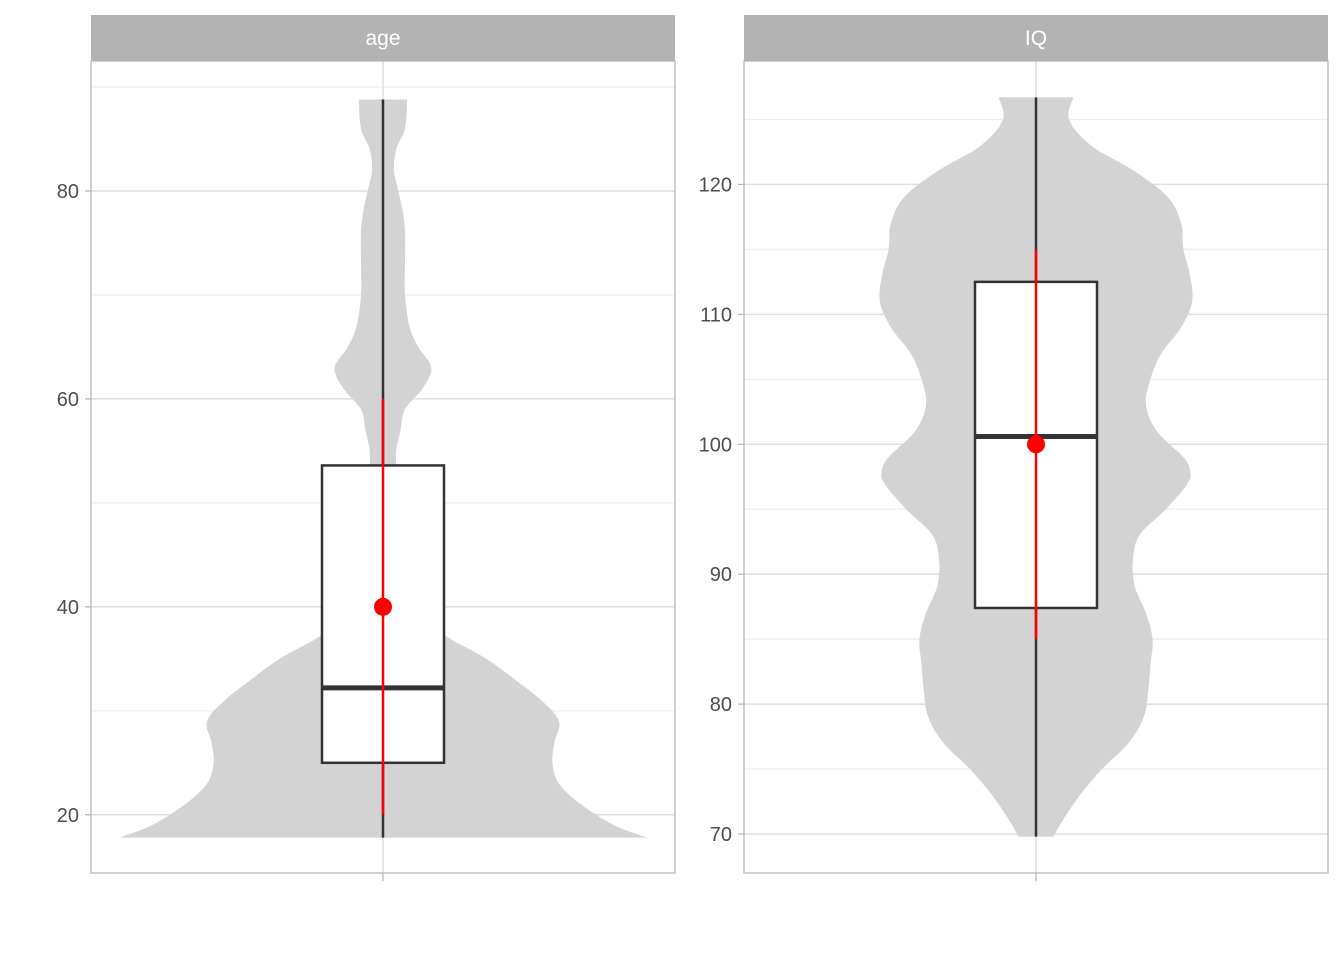  Describe the element at coordinates (721, 705) in the screenshot. I see `panel-iq-y-tick-label: 80` at that location.